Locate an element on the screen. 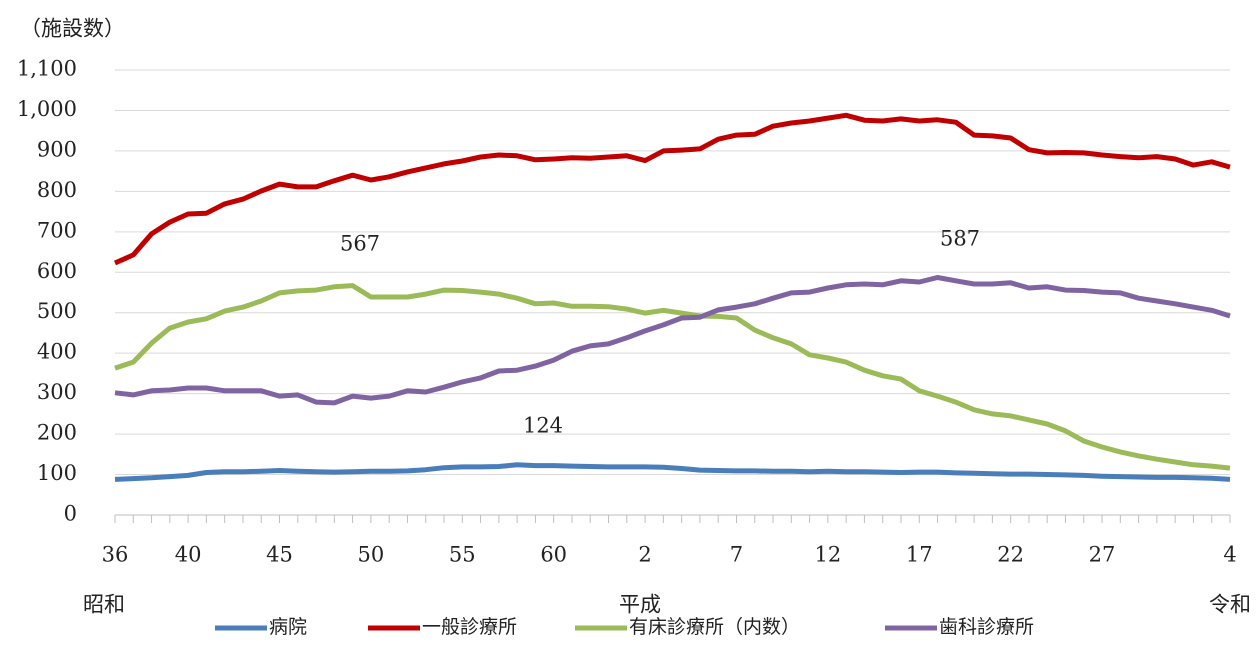 This screenshot has width=1258, height=666. y-tick-label: 1,000 is located at coordinates (47, 109).